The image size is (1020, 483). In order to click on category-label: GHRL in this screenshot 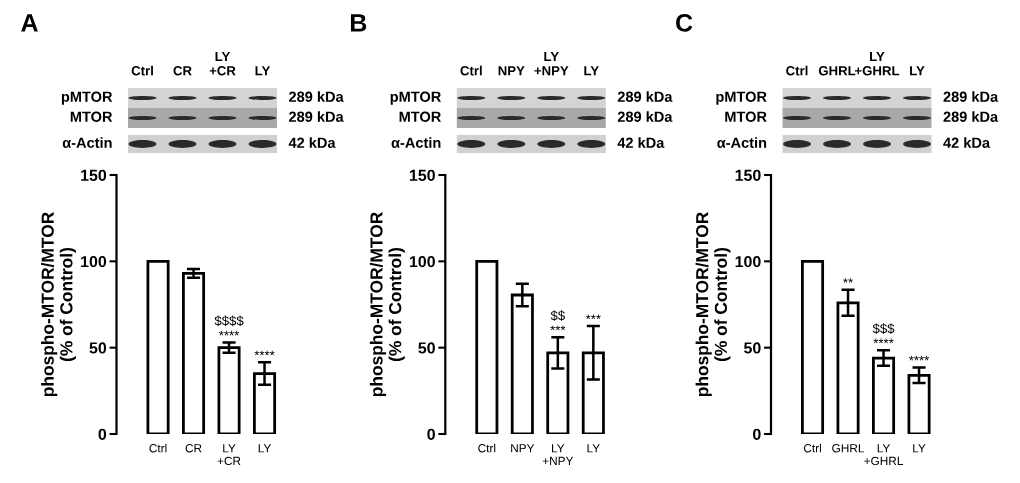, I will do `click(837, 71)`.